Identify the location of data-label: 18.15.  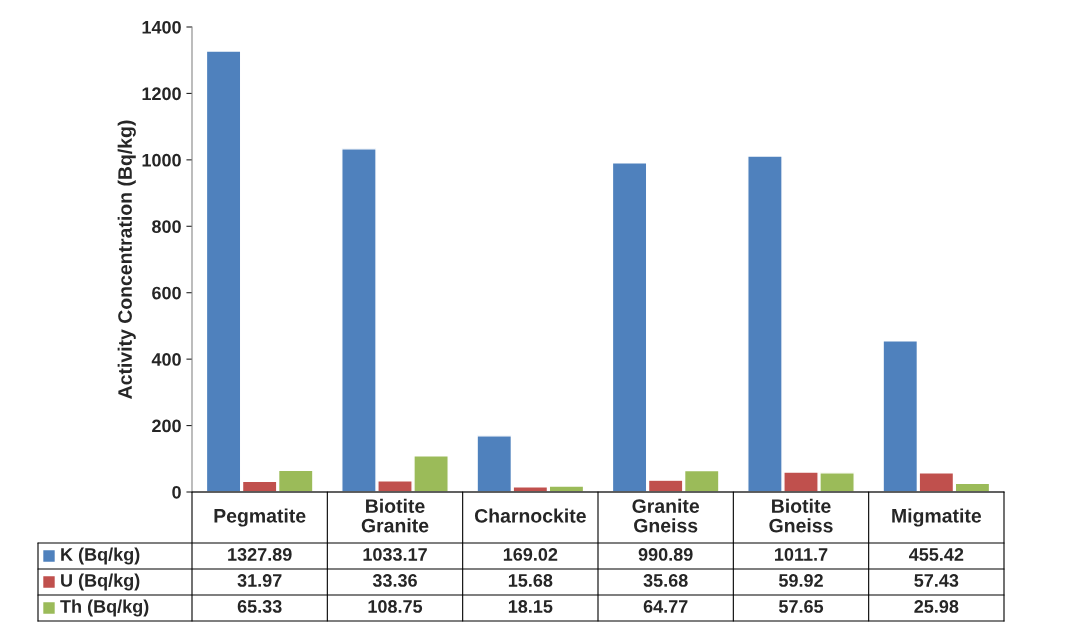
(530, 606).